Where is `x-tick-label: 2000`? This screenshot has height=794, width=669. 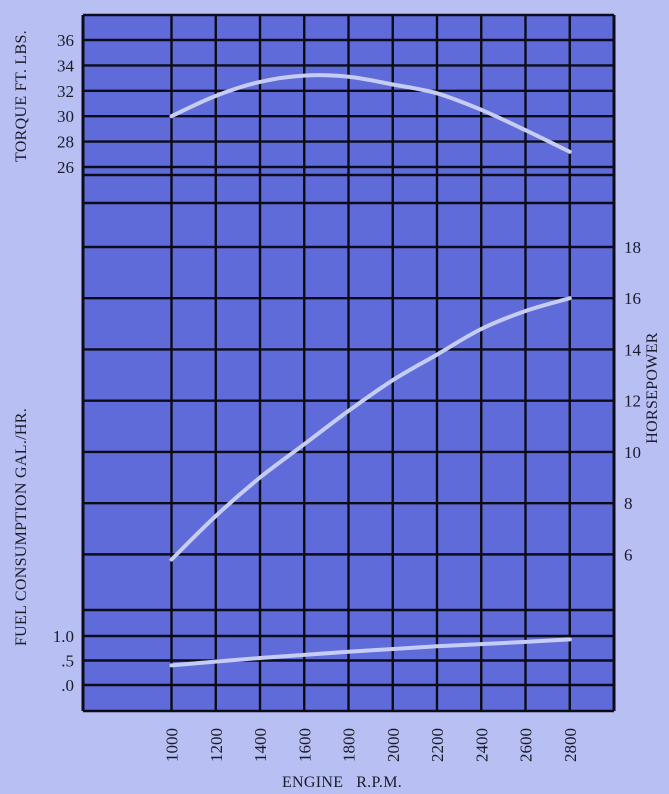
x-tick-label: 2000 is located at coordinates (393, 745).